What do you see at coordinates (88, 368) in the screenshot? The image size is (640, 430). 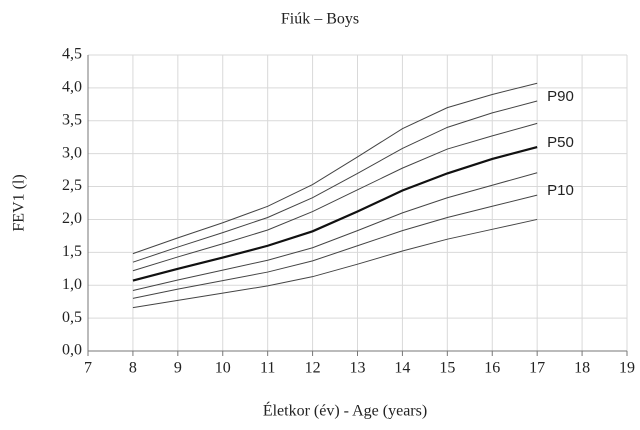 I see `x-tick-label: 7` at bounding box center [88, 368].